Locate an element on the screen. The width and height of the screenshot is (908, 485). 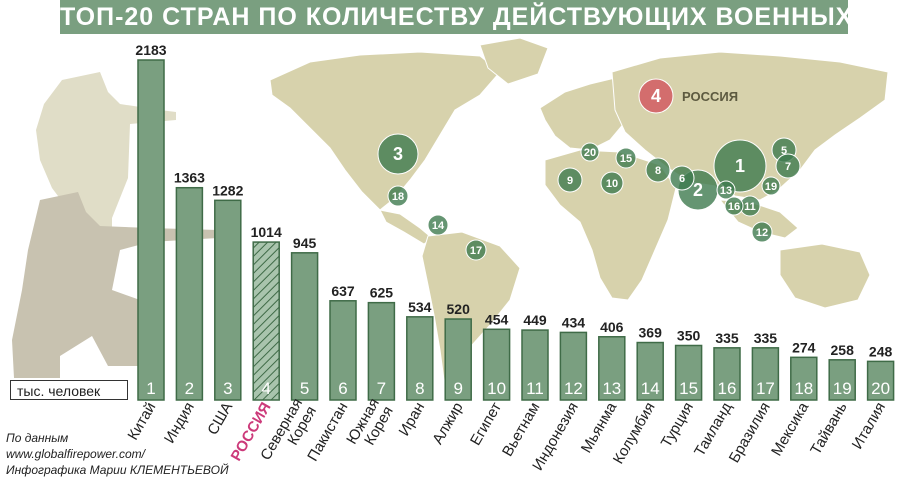
map-marker-label-11: 11 is located at coordinates (750, 207).